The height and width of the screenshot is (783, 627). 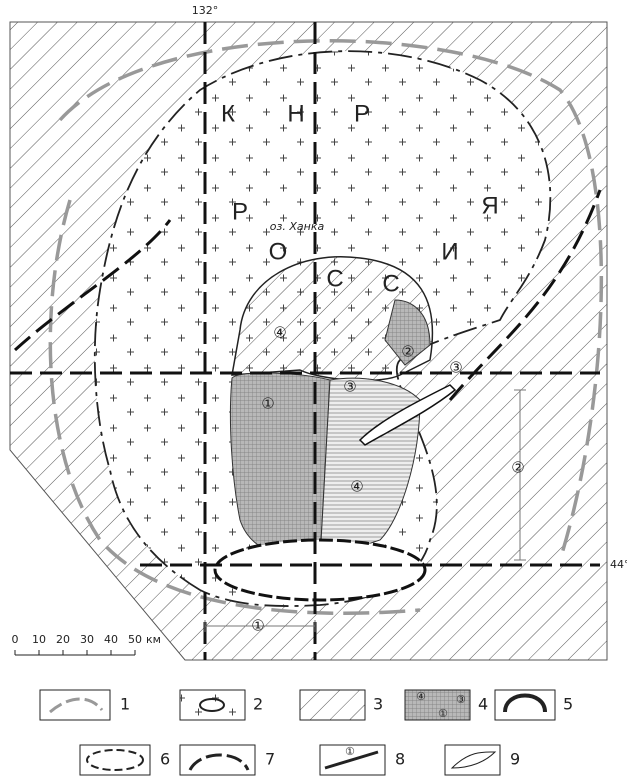 I want to click on core-small, so click(x=407, y=332).